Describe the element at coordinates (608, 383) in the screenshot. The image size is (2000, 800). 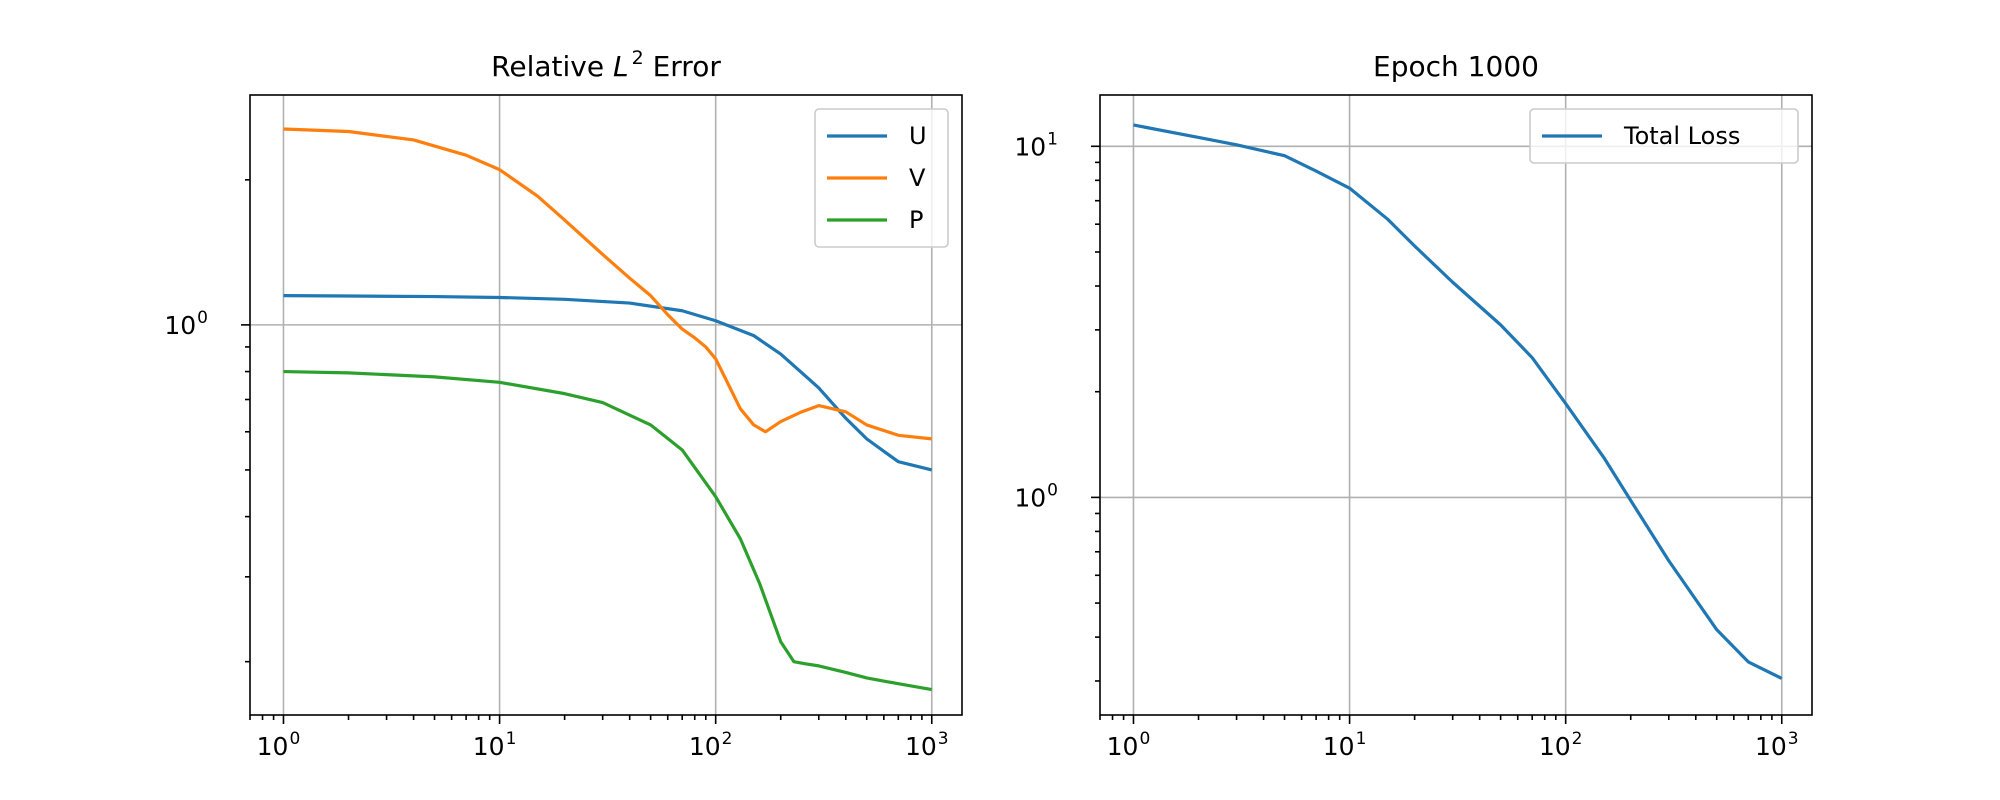
I see `series-line-u` at that location.